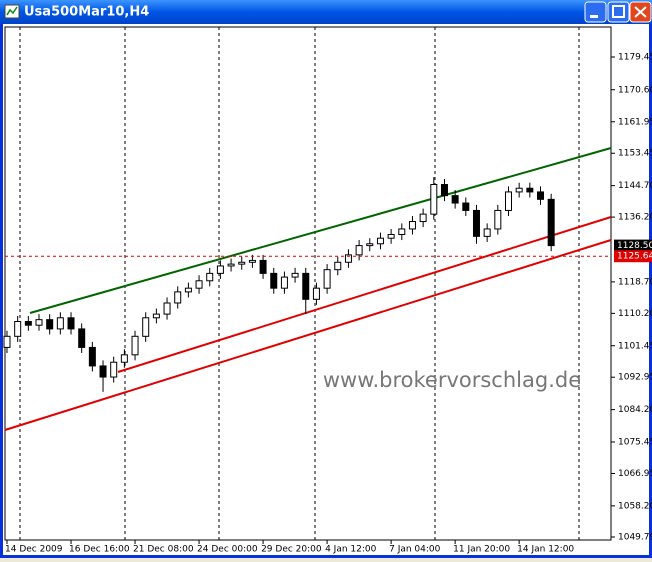 The image size is (652, 562). Describe the element at coordinates (635, 346) in the screenshot. I see `y-tick-label: 1101.45` at that location.